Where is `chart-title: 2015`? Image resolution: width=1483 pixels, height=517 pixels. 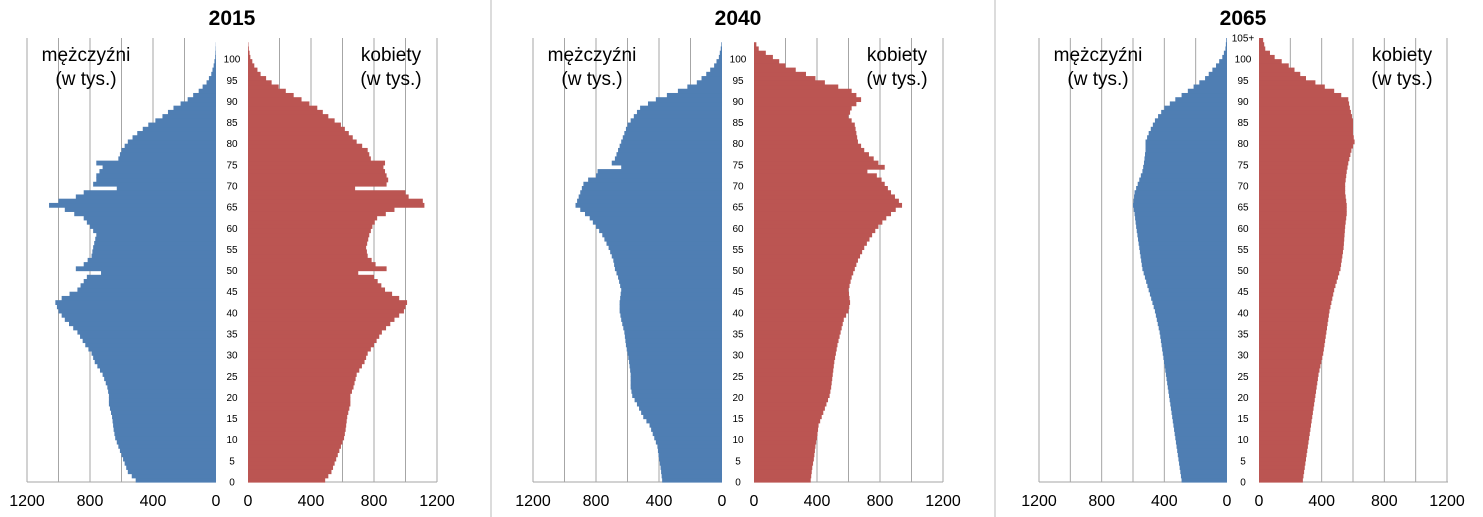
chart-title: 2015 is located at coordinates (232, 18).